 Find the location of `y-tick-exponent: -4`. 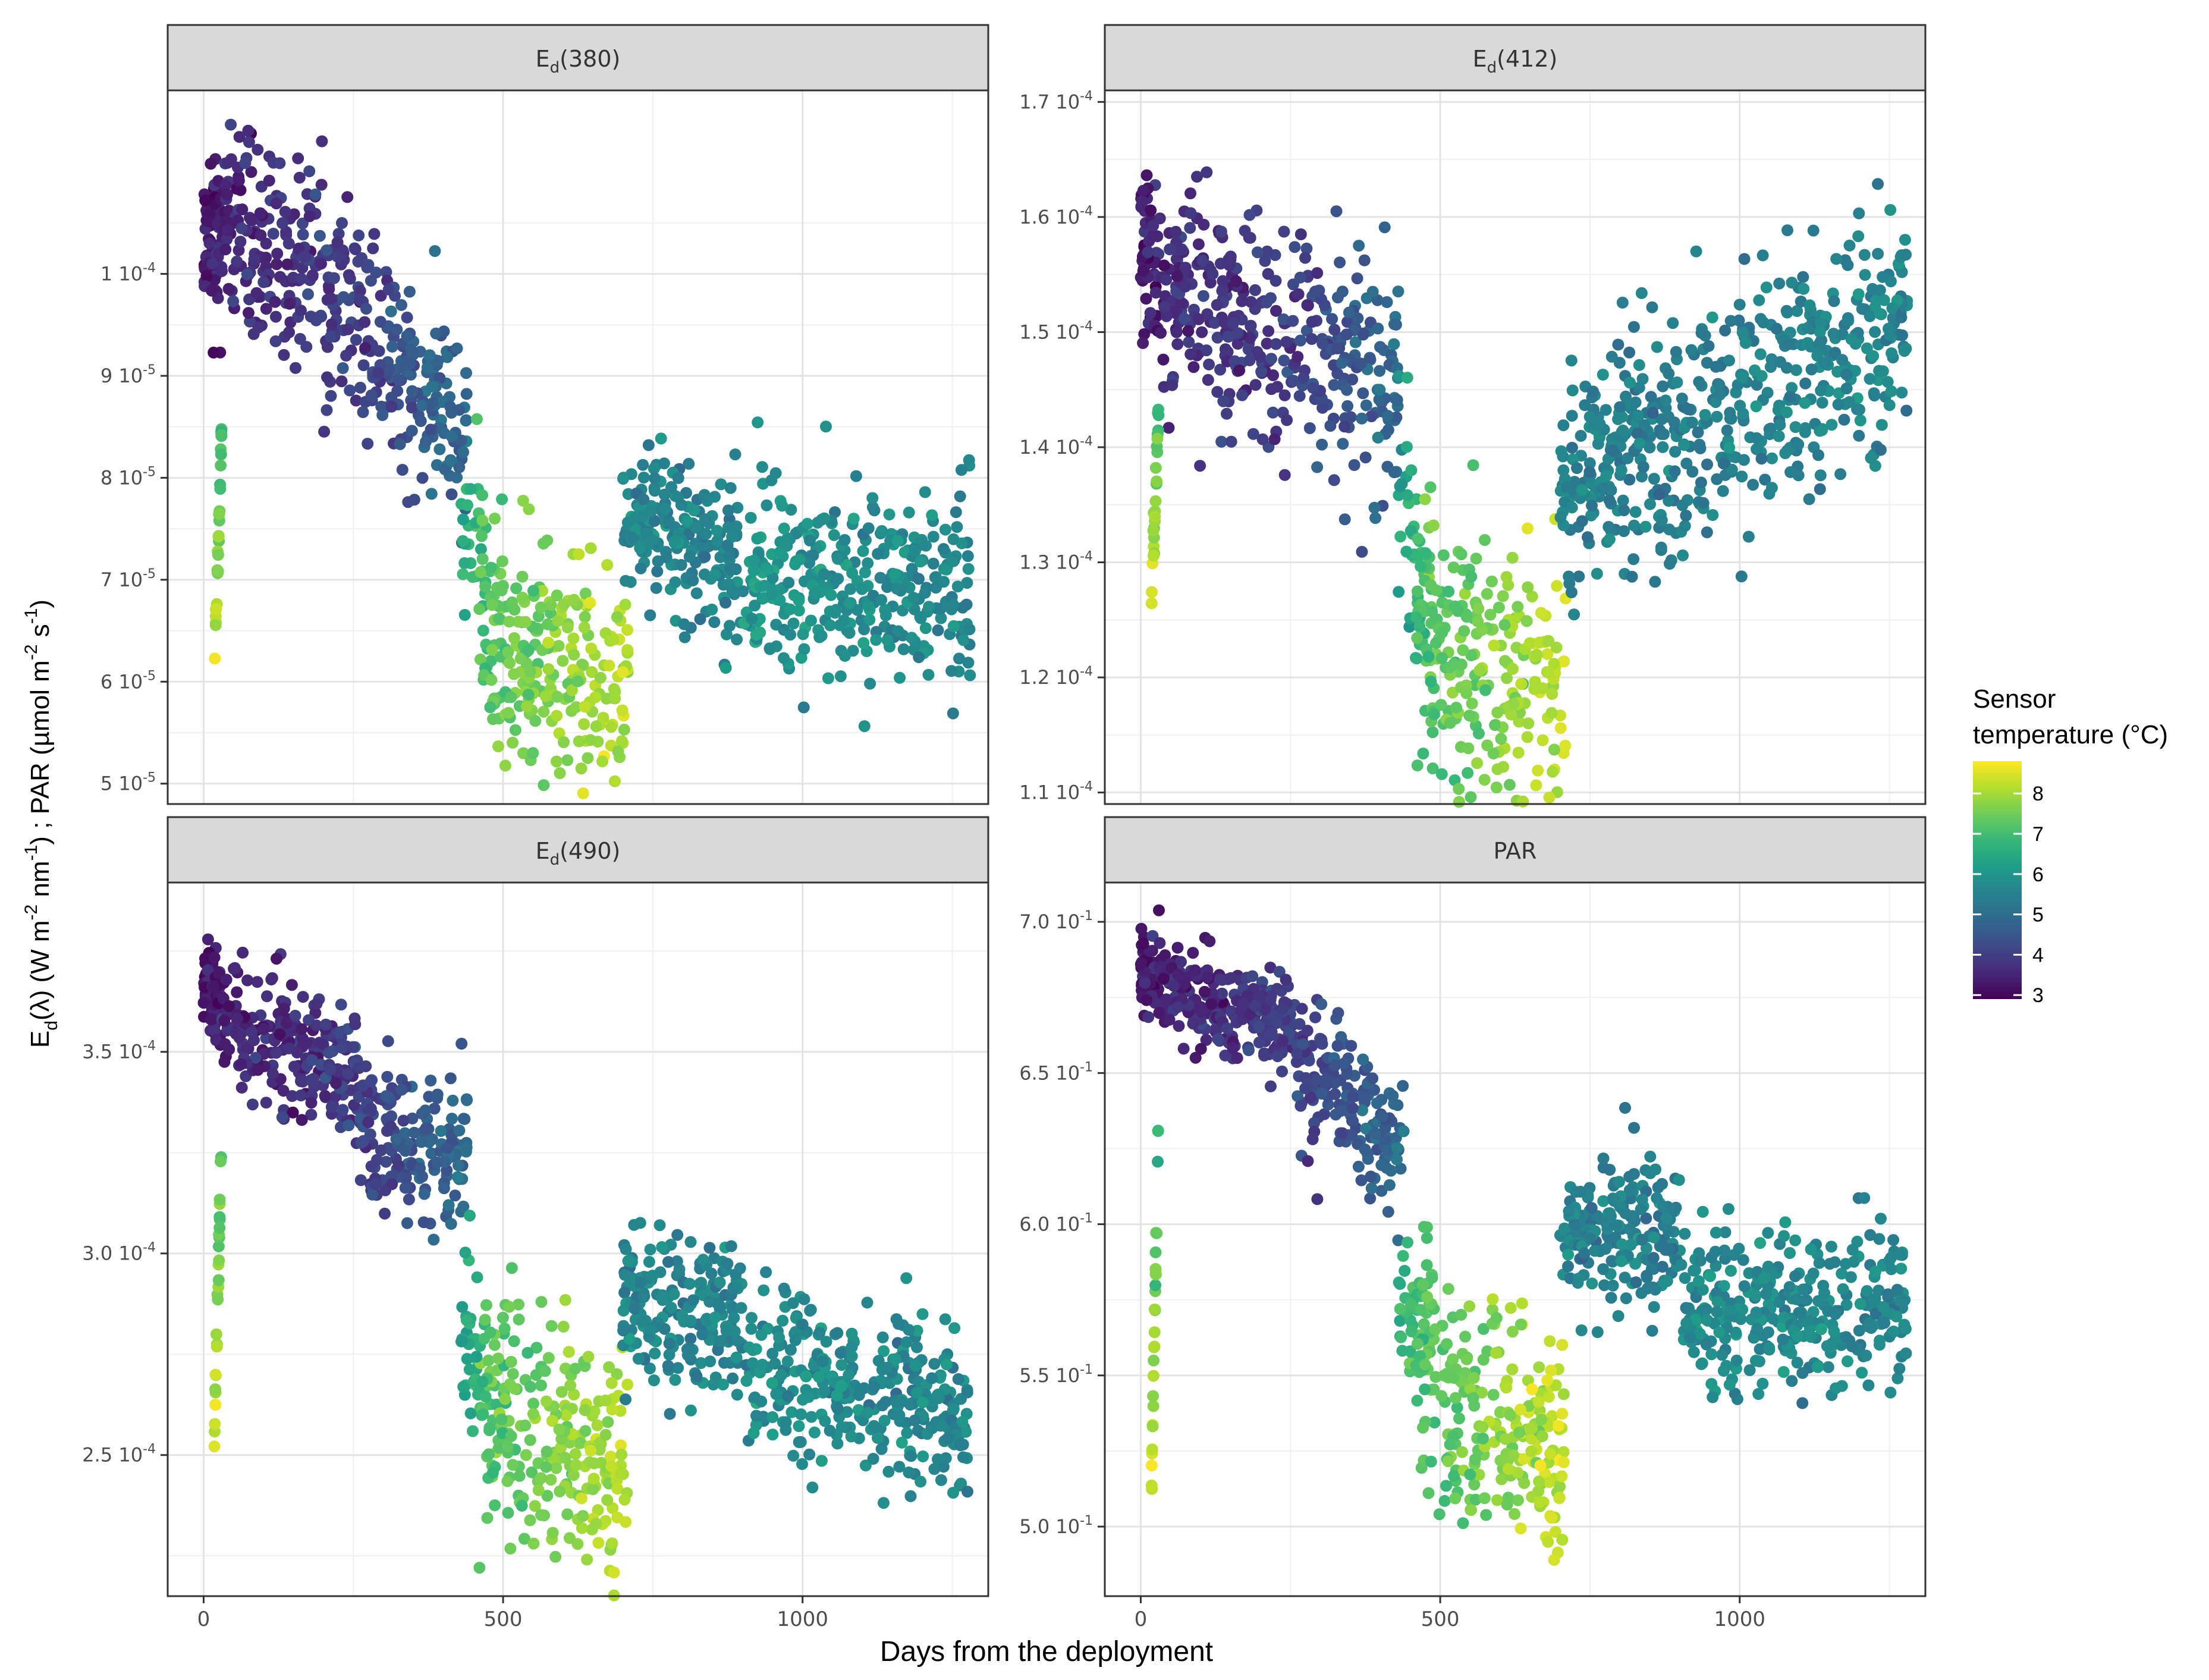

y-tick-exponent: -4 is located at coordinates (1086, 441).